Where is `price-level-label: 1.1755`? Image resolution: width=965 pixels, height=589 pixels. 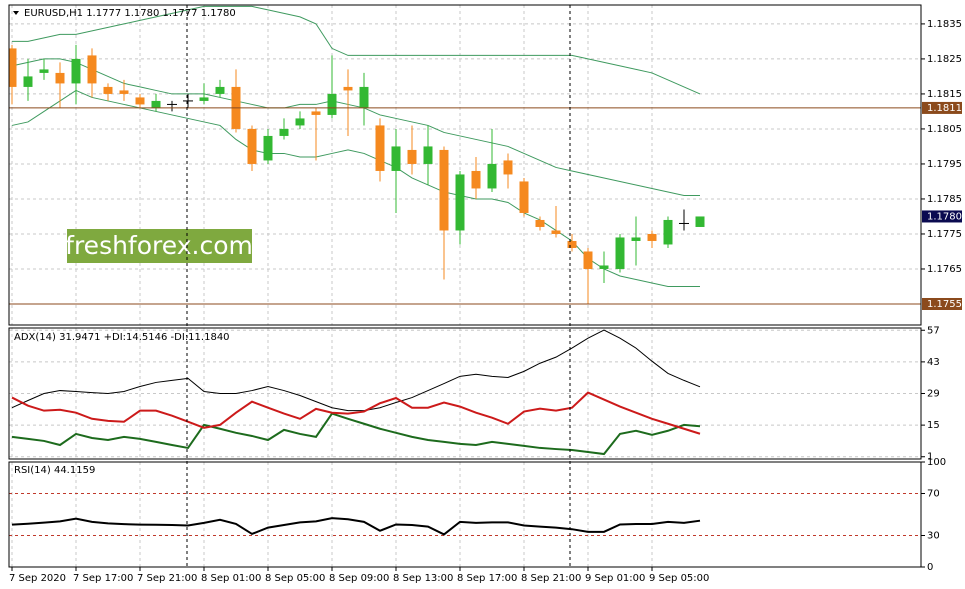
price-level-label: 1.1755 is located at coordinates (944, 304).